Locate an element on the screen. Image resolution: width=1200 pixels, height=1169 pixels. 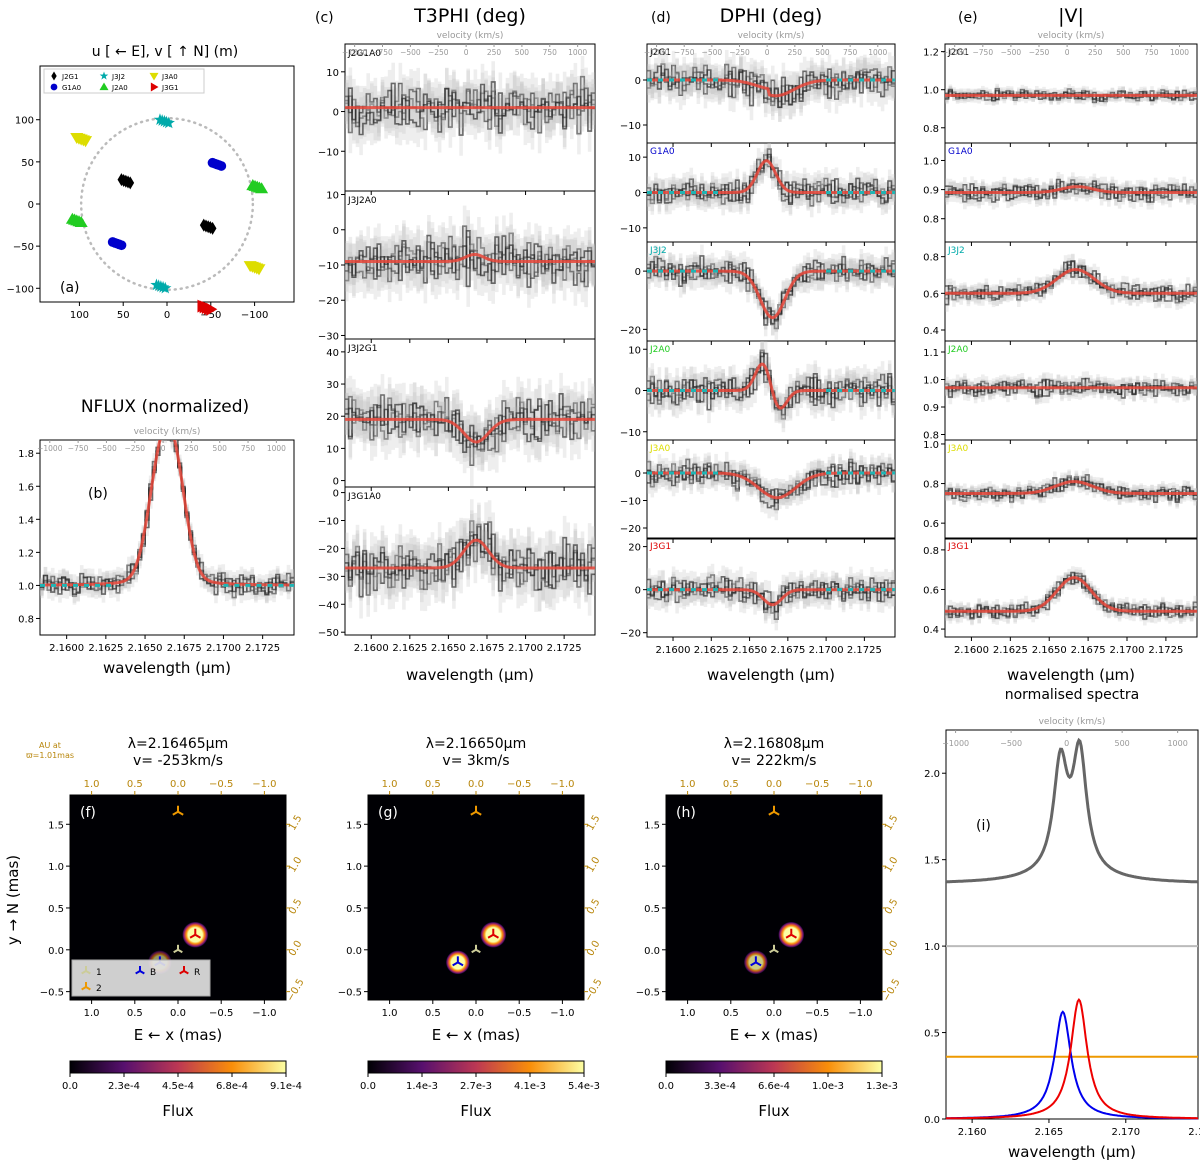
dphi-row-0-trace is located at coordinates (771, 86).